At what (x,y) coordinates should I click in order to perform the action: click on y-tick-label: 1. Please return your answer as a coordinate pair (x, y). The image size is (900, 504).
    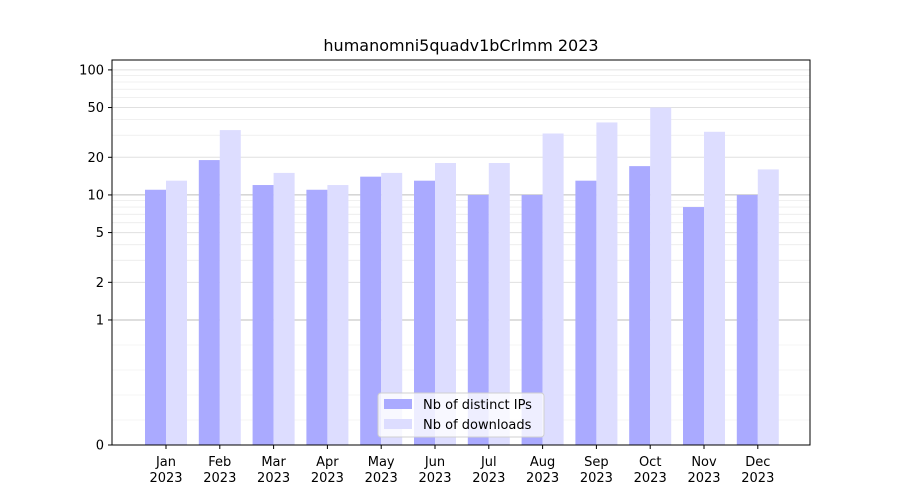
    Looking at the image, I should click on (100, 320).